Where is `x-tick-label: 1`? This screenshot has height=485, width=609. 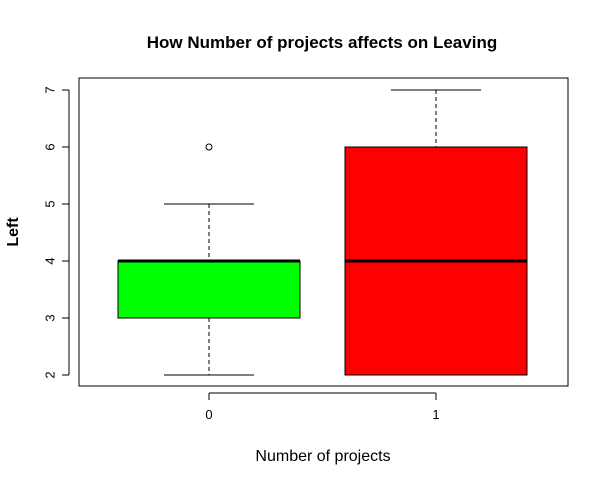 x-tick-label: 1 is located at coordinates (435, 414).